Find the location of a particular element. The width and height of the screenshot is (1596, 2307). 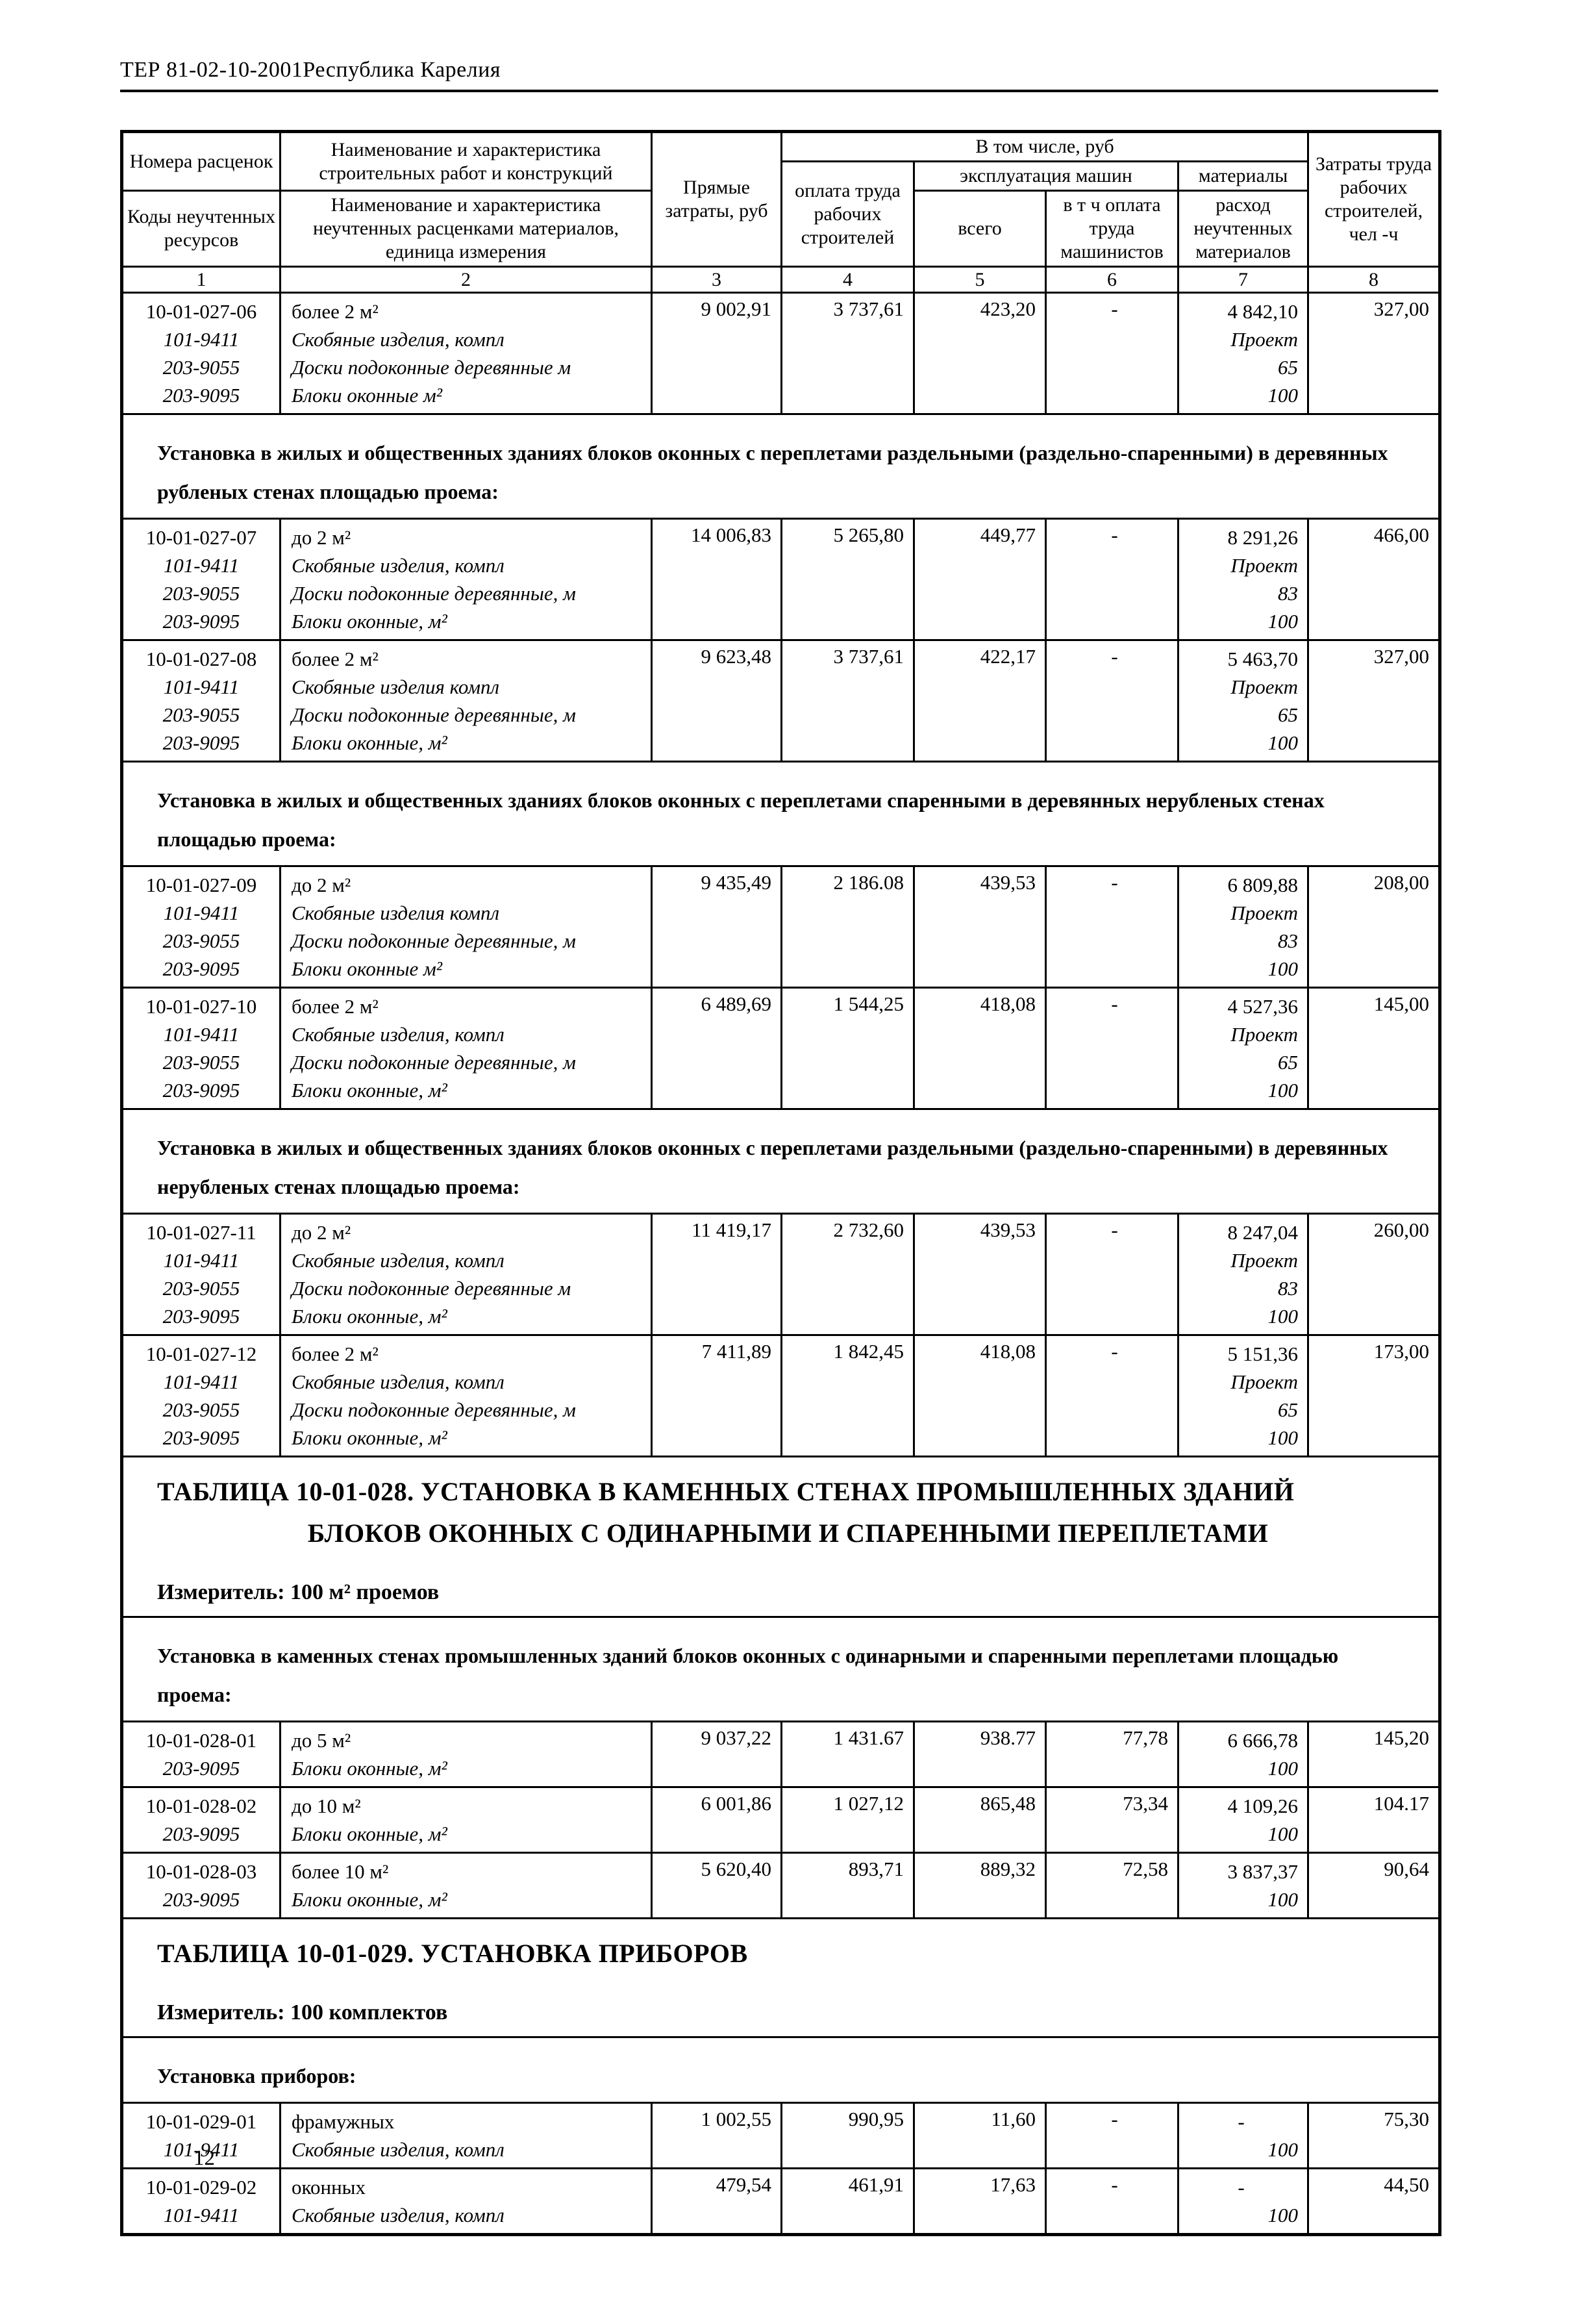

column-numbers-row: 1 2 3 4 5 6 7 8 is located at coordinates (781, 280).